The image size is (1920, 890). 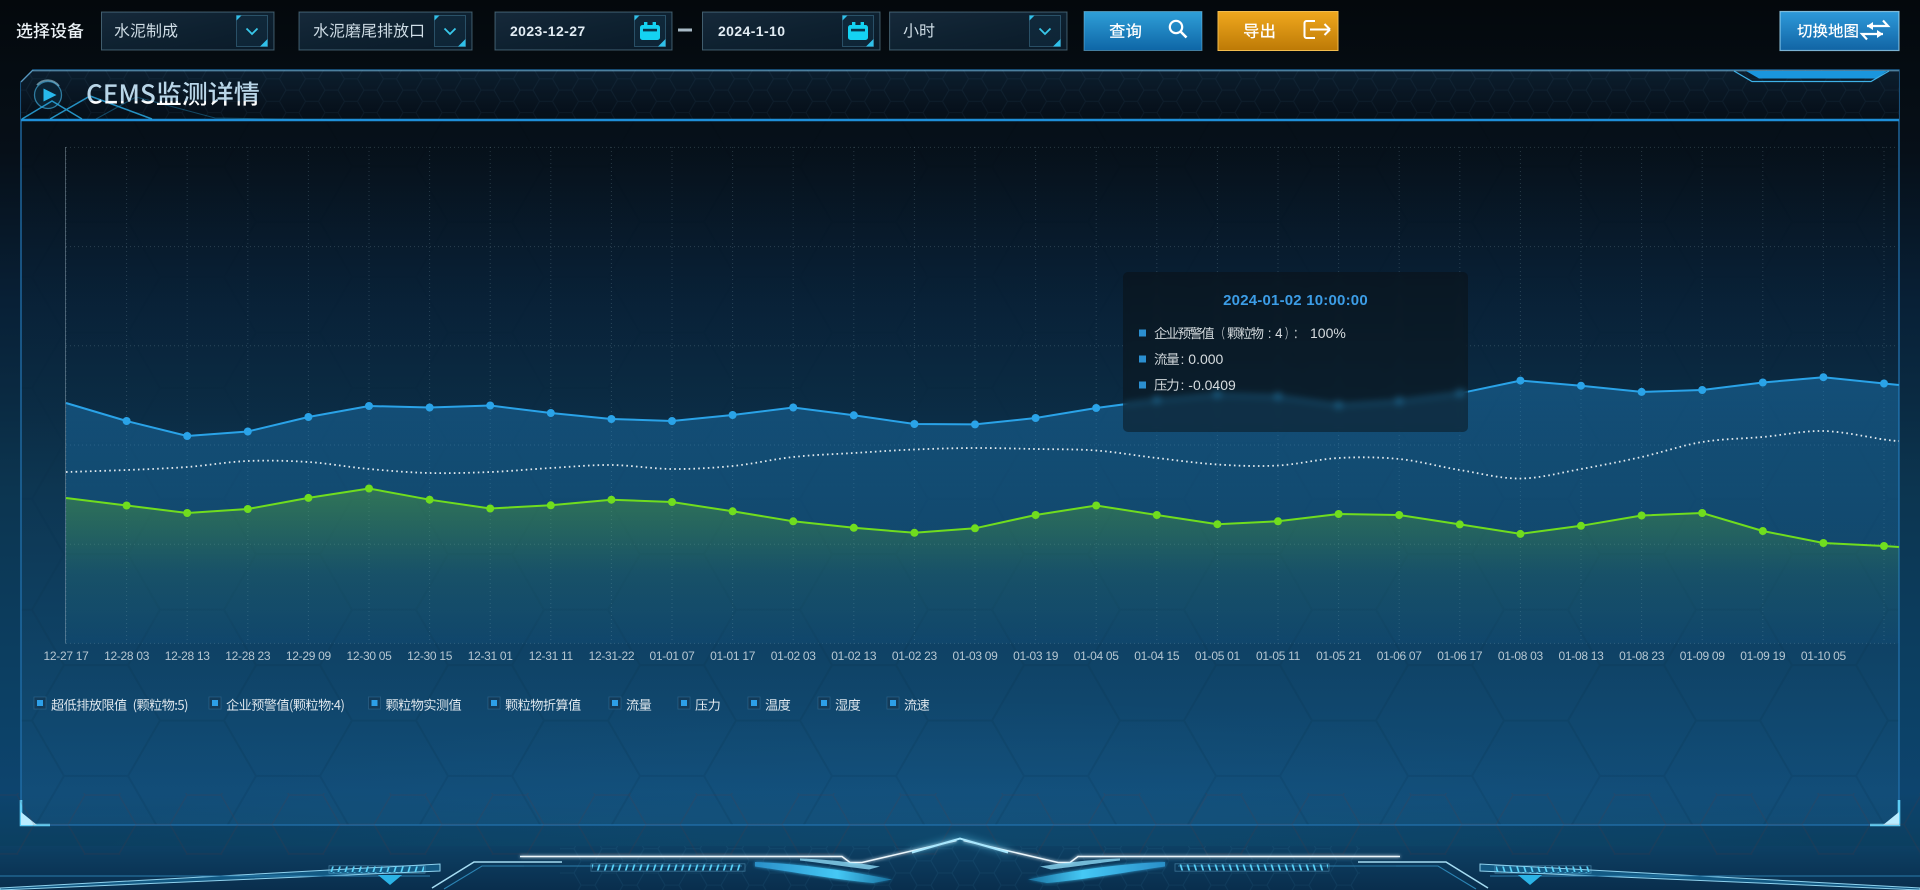 What do you see at coordinates (1097, 656) in the screenshot?
I see `svg-text: 01-04 05` at bounding box center [1097, 656].